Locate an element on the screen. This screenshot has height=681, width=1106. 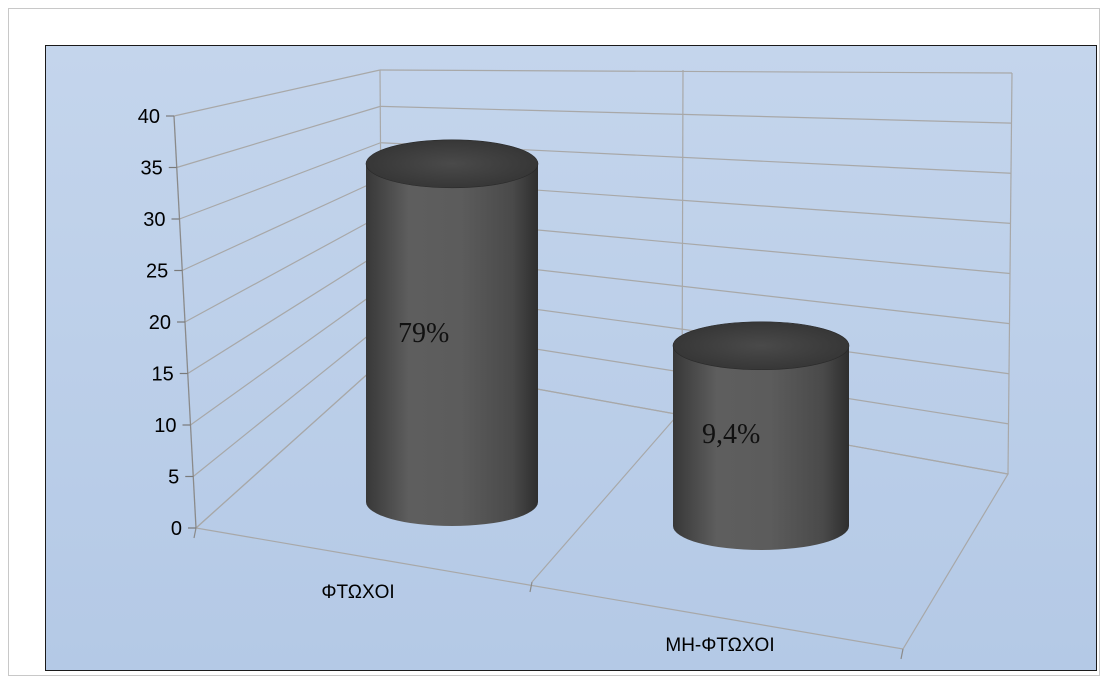
y-tick-label: 30 is located at coordinates (154, 220).